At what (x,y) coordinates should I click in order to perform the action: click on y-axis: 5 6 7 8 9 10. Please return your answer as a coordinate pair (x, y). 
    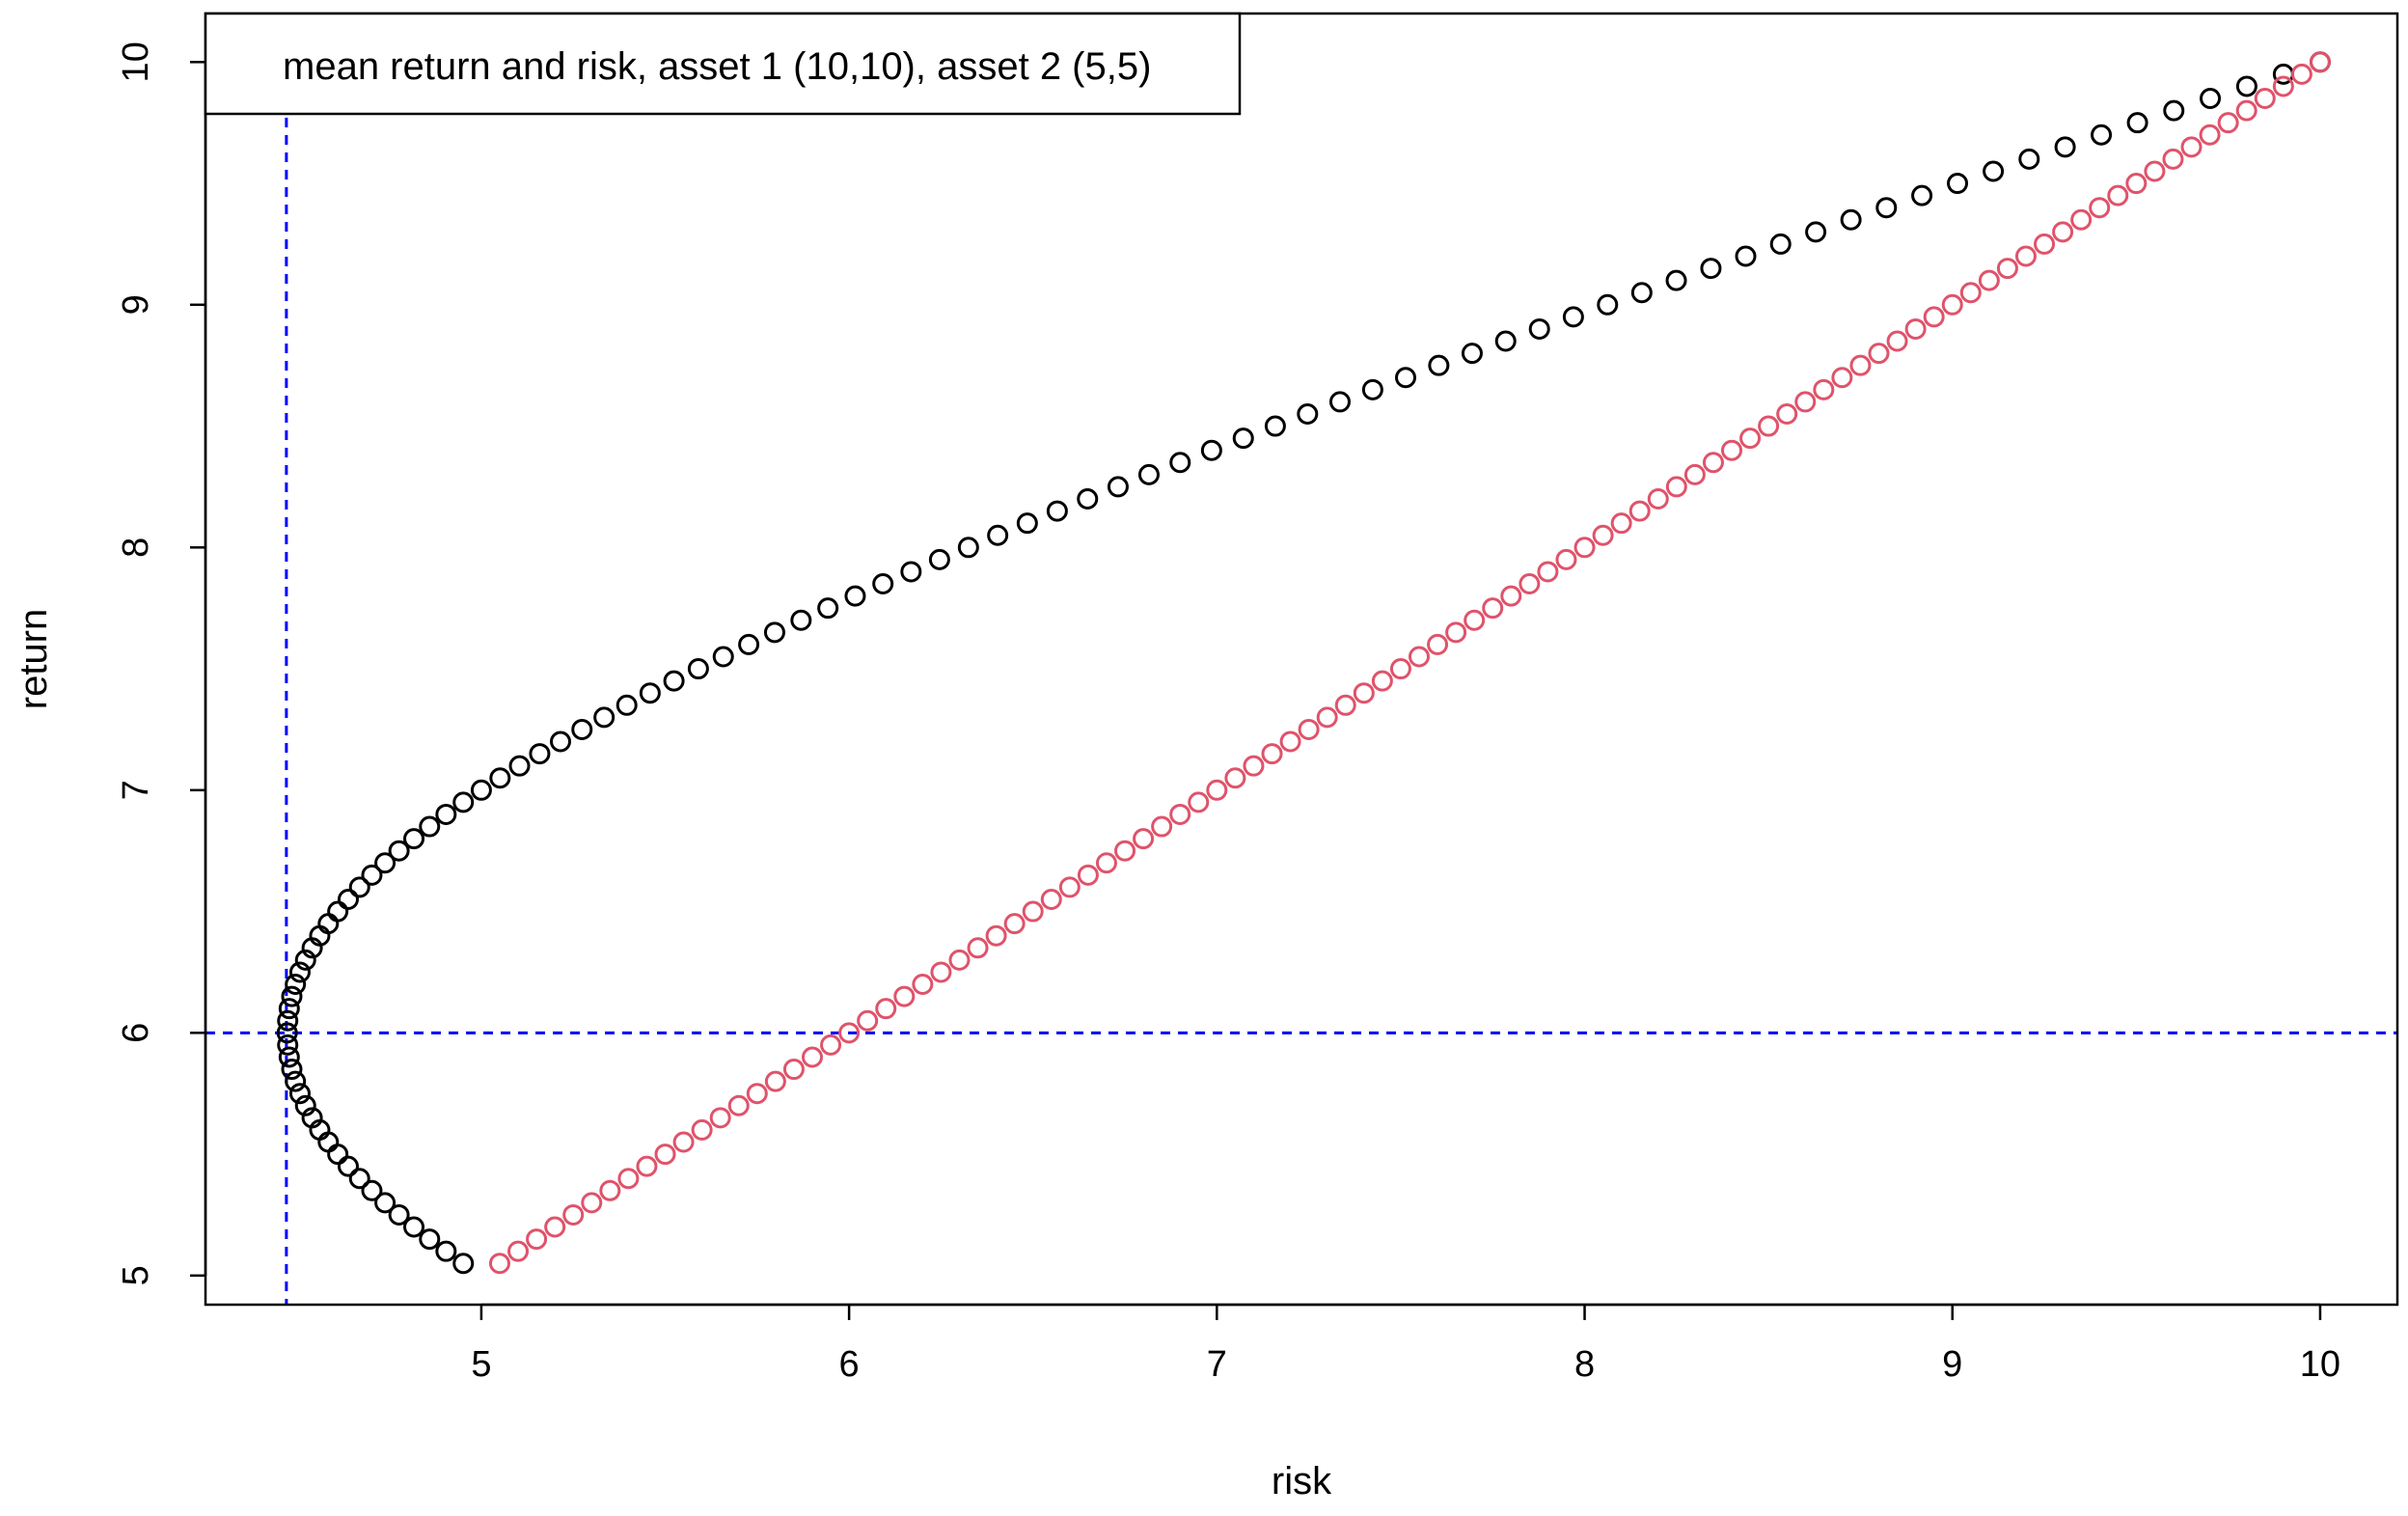
    Looking at the image, I should click on (161, 663).